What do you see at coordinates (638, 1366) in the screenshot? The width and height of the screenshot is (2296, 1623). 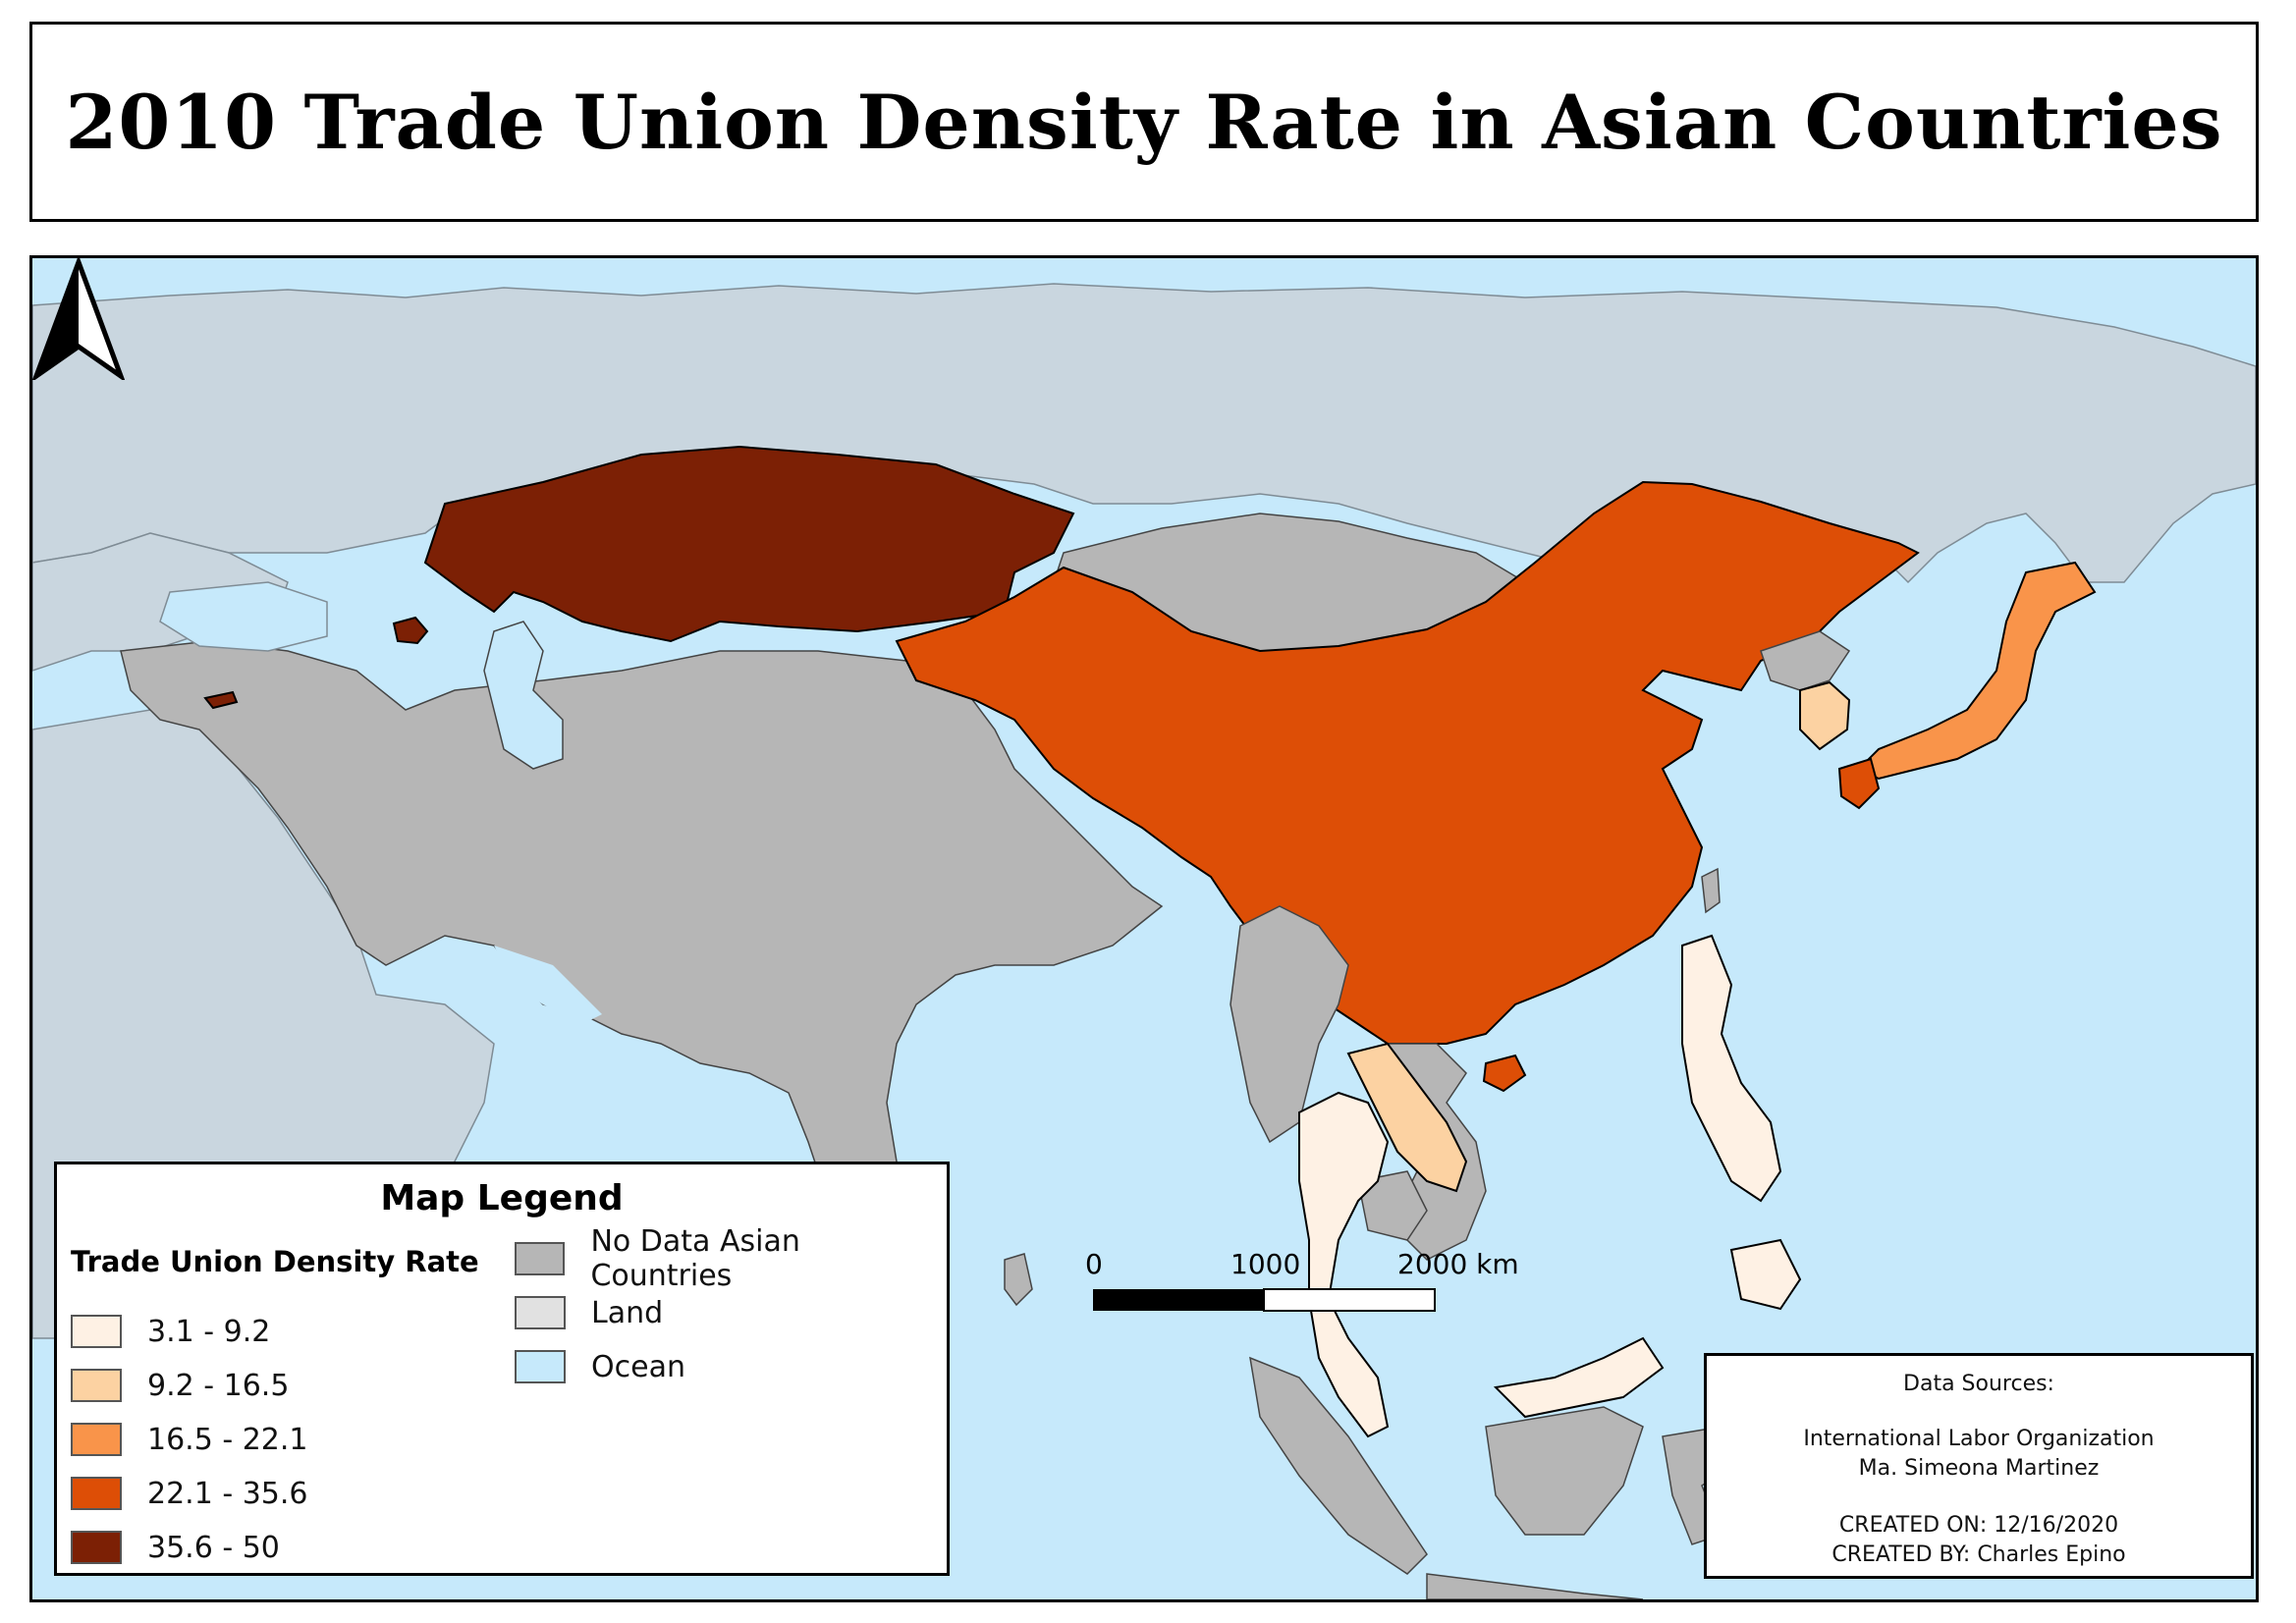 I see `legend-label: Ocean` at bounding box center [638, 1366].